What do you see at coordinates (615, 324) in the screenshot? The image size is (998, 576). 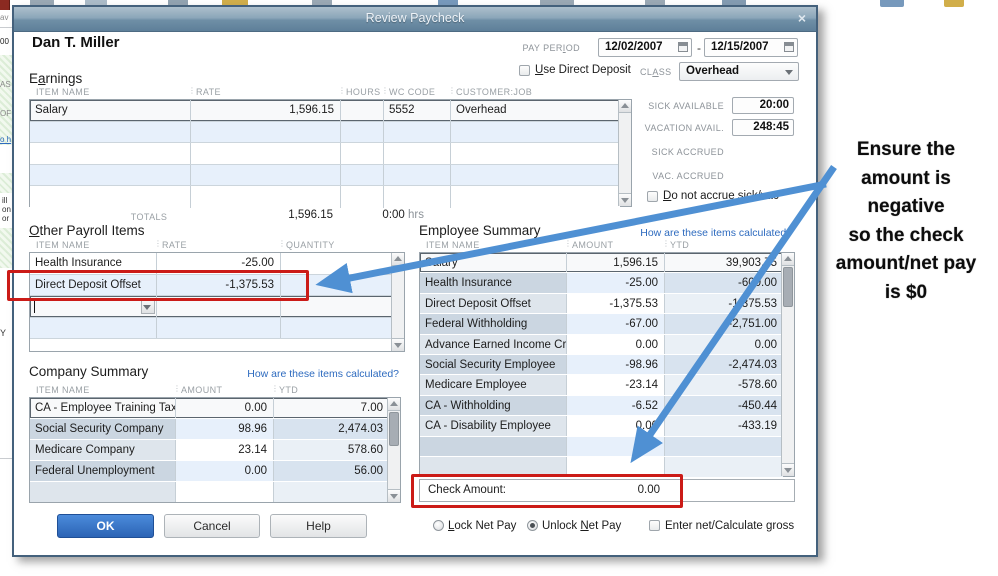 I see `cell-amount: -67.00` at bounding box center [615, 324].